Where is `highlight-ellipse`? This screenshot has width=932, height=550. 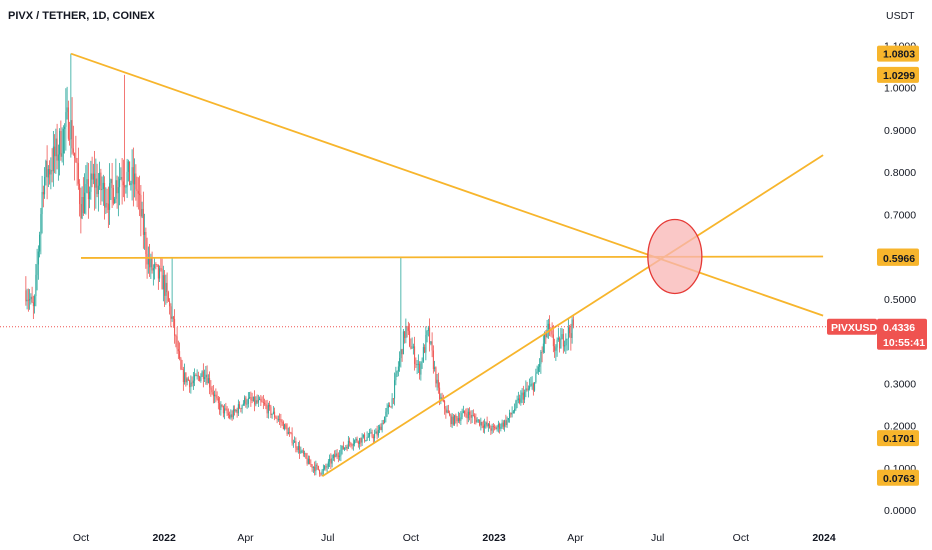 highlight-ellipse is located at coordinates (675, 256).